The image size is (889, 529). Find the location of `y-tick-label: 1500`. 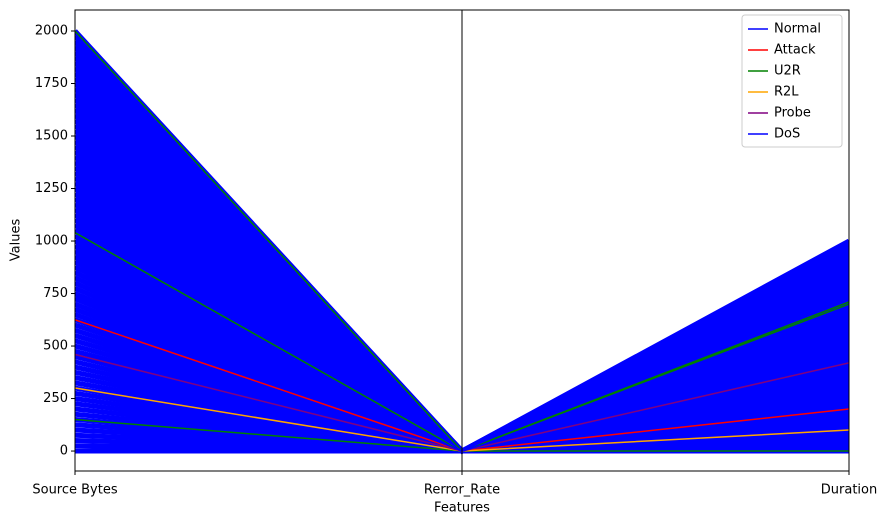

y-tick-label: 1500 is located at coordinates (51, 136).